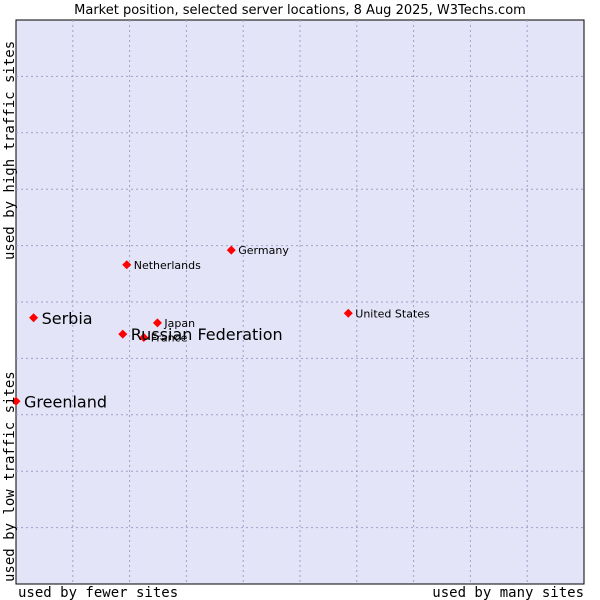 The height and width of the screenshot is (600, 600). What do you see at coordinates (16, 401) in the screenshot?
I see `point-marker-greenland` at bounding box center [16, 401].